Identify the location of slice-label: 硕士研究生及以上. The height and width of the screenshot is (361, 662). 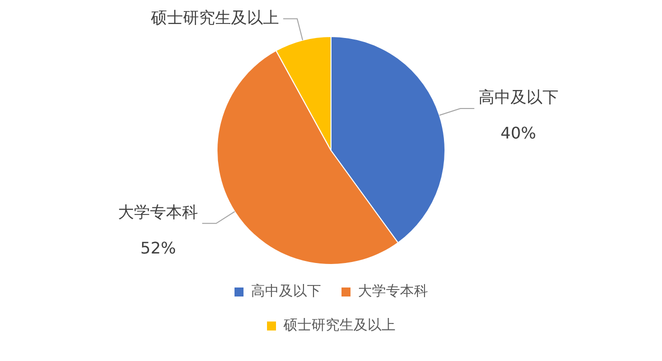
(215, 17).